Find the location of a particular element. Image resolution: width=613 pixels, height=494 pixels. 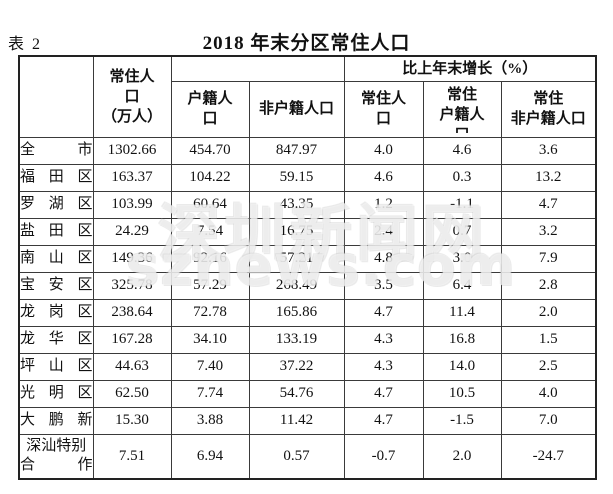

growth-resident-cell: 4.8 is located at coordinates (383, 258).